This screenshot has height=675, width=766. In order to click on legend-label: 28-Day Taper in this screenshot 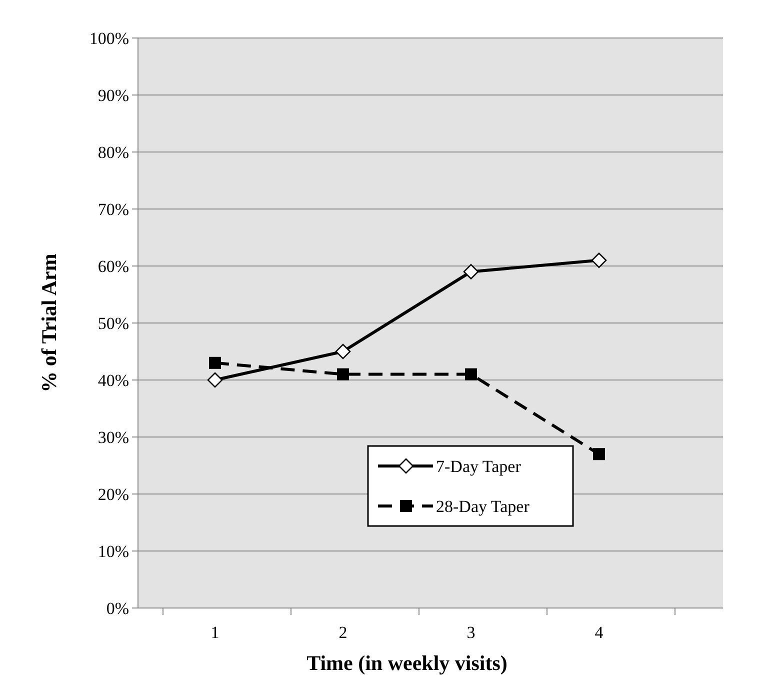, I will do `click(483, 506)`.